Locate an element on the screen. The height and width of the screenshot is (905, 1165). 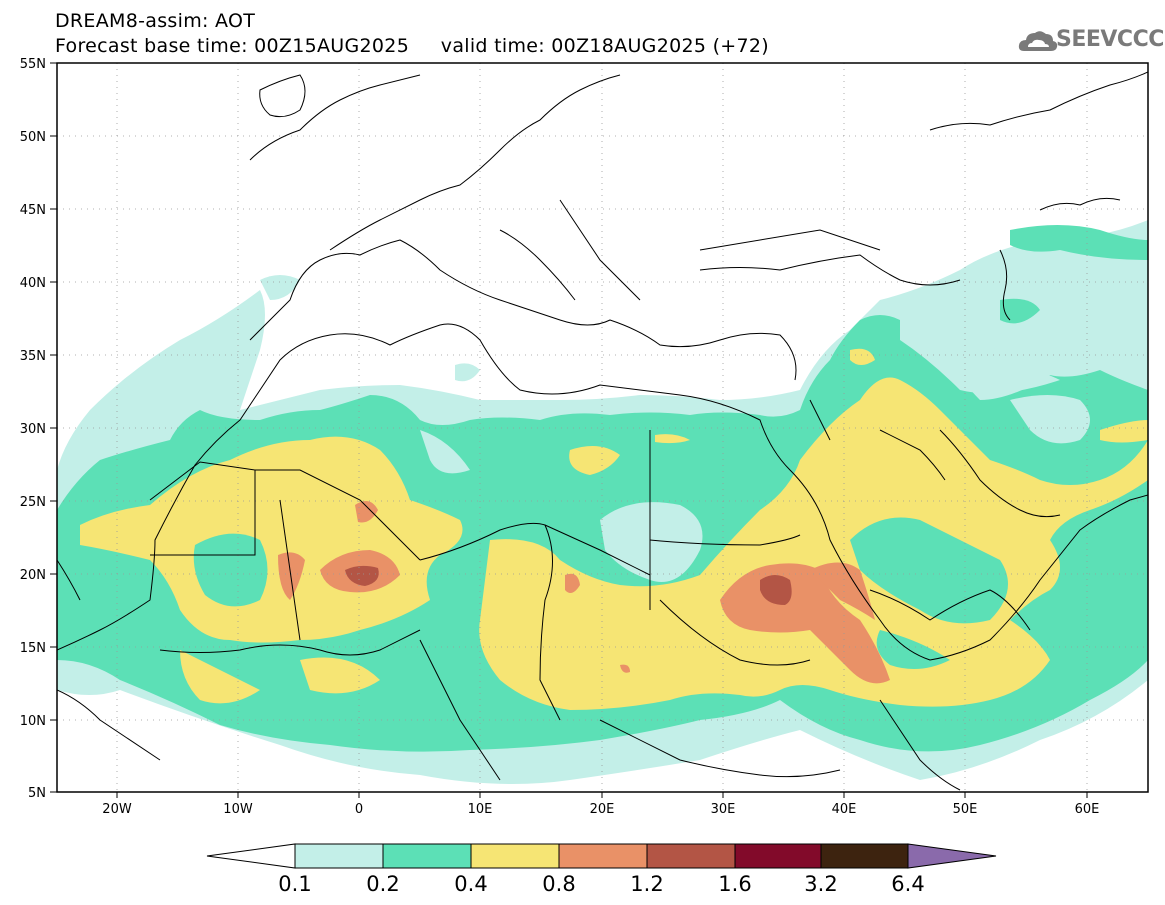
colorbar is located at coordinates (601, 856).